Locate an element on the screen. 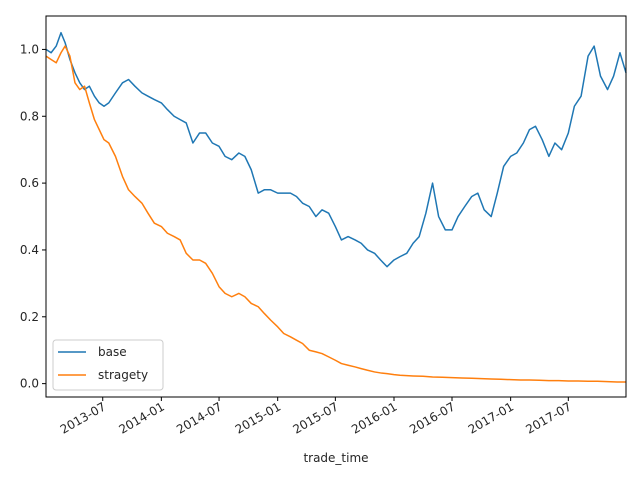 Image resolution: width=640 pixels, height=480 pixels. y-tick-label: 0.0 is located at coordinates (29, 384).